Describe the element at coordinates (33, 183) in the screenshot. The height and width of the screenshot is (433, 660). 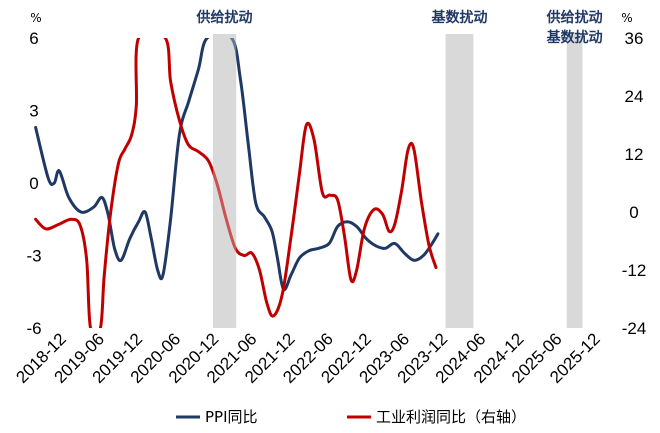
I see `left-tick-label: 0` at that location.